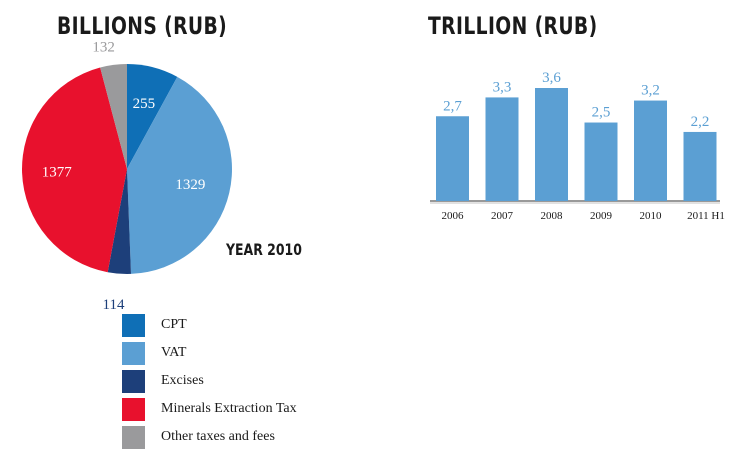 This screenshot has width=748, height=452. I want to click on x-tick-label: 2010, so click(651, 216).